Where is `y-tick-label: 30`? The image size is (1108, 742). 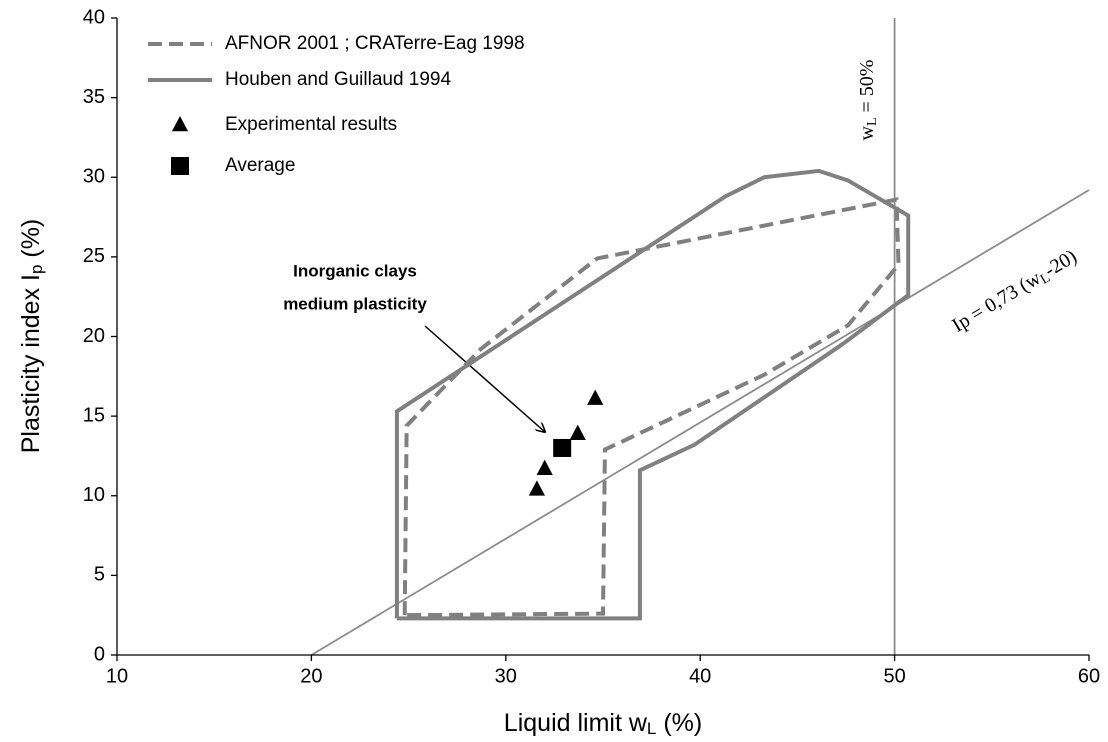 y-tick-label: 30 is located at coordinates (94, 177).